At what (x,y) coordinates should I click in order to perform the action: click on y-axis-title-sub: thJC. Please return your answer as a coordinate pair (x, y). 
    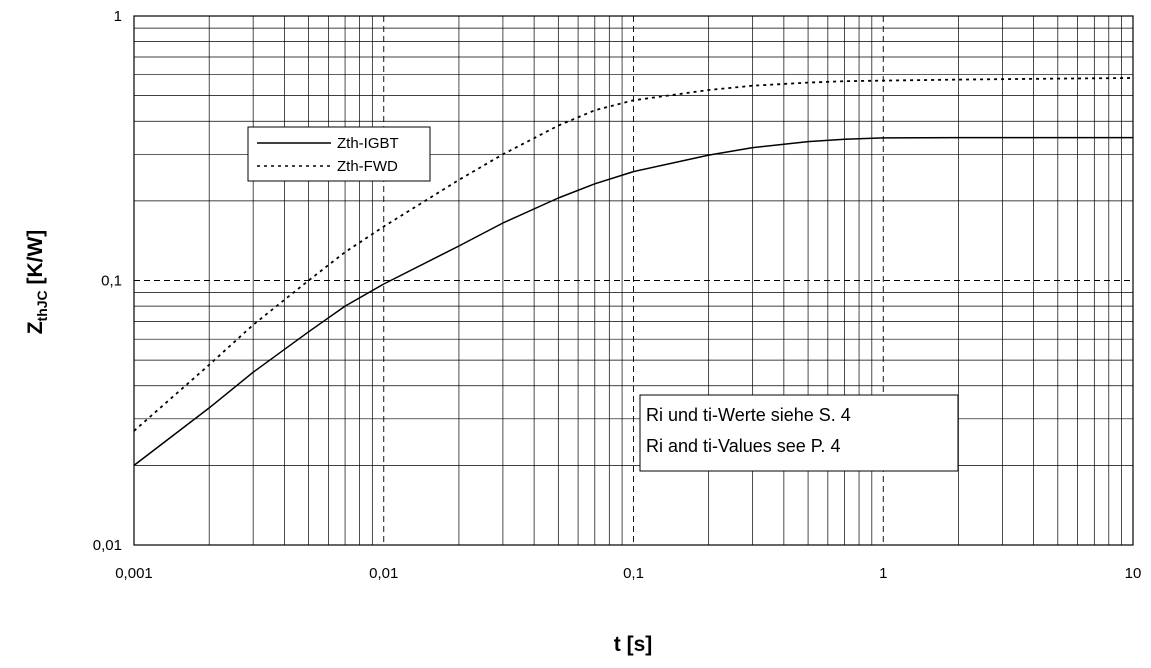
    Looking at the image, I should click on (42, 305).